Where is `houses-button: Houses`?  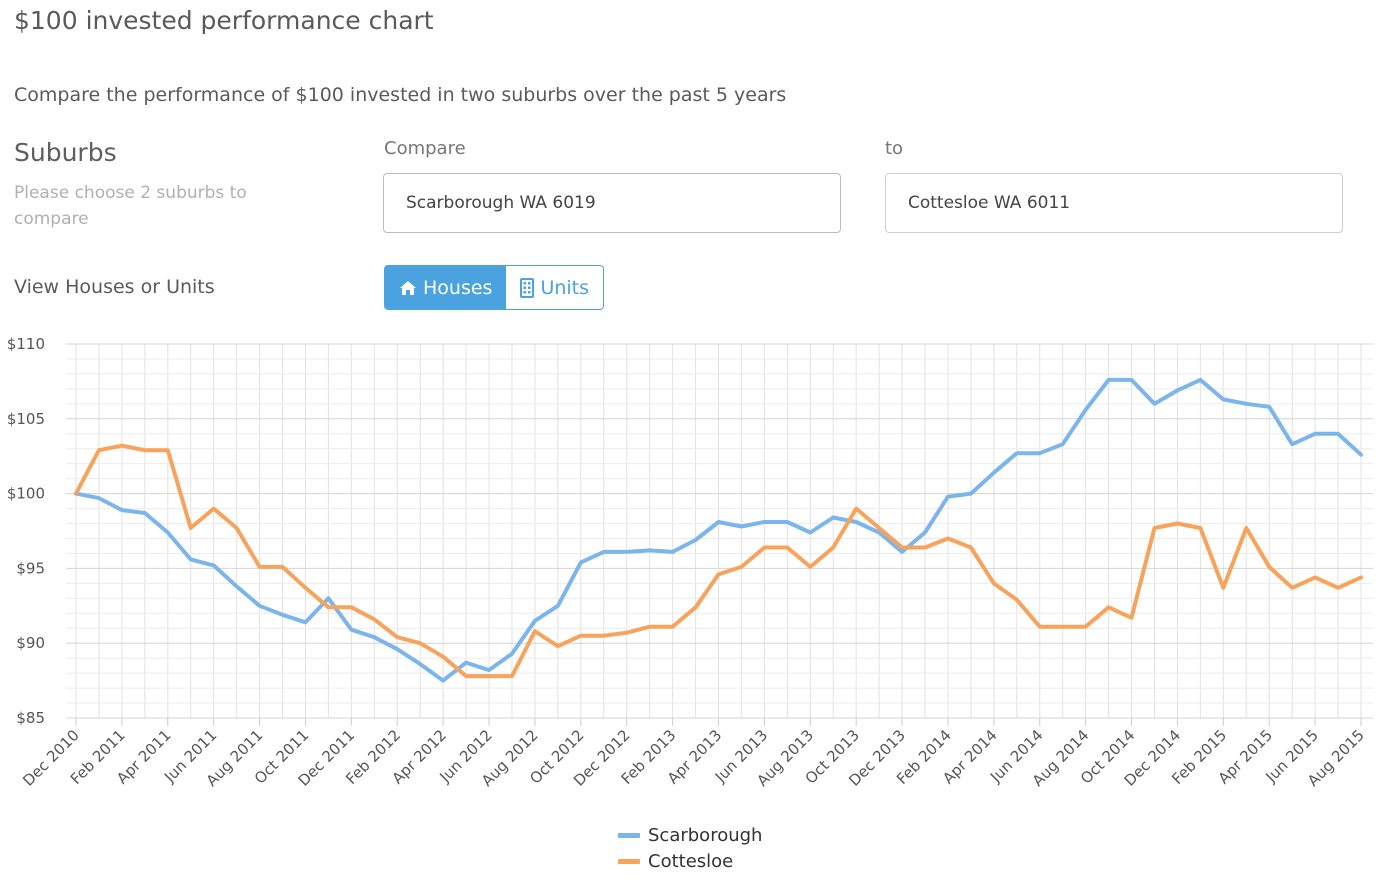 houses-button: Houses is located at coordinates (446, 287).